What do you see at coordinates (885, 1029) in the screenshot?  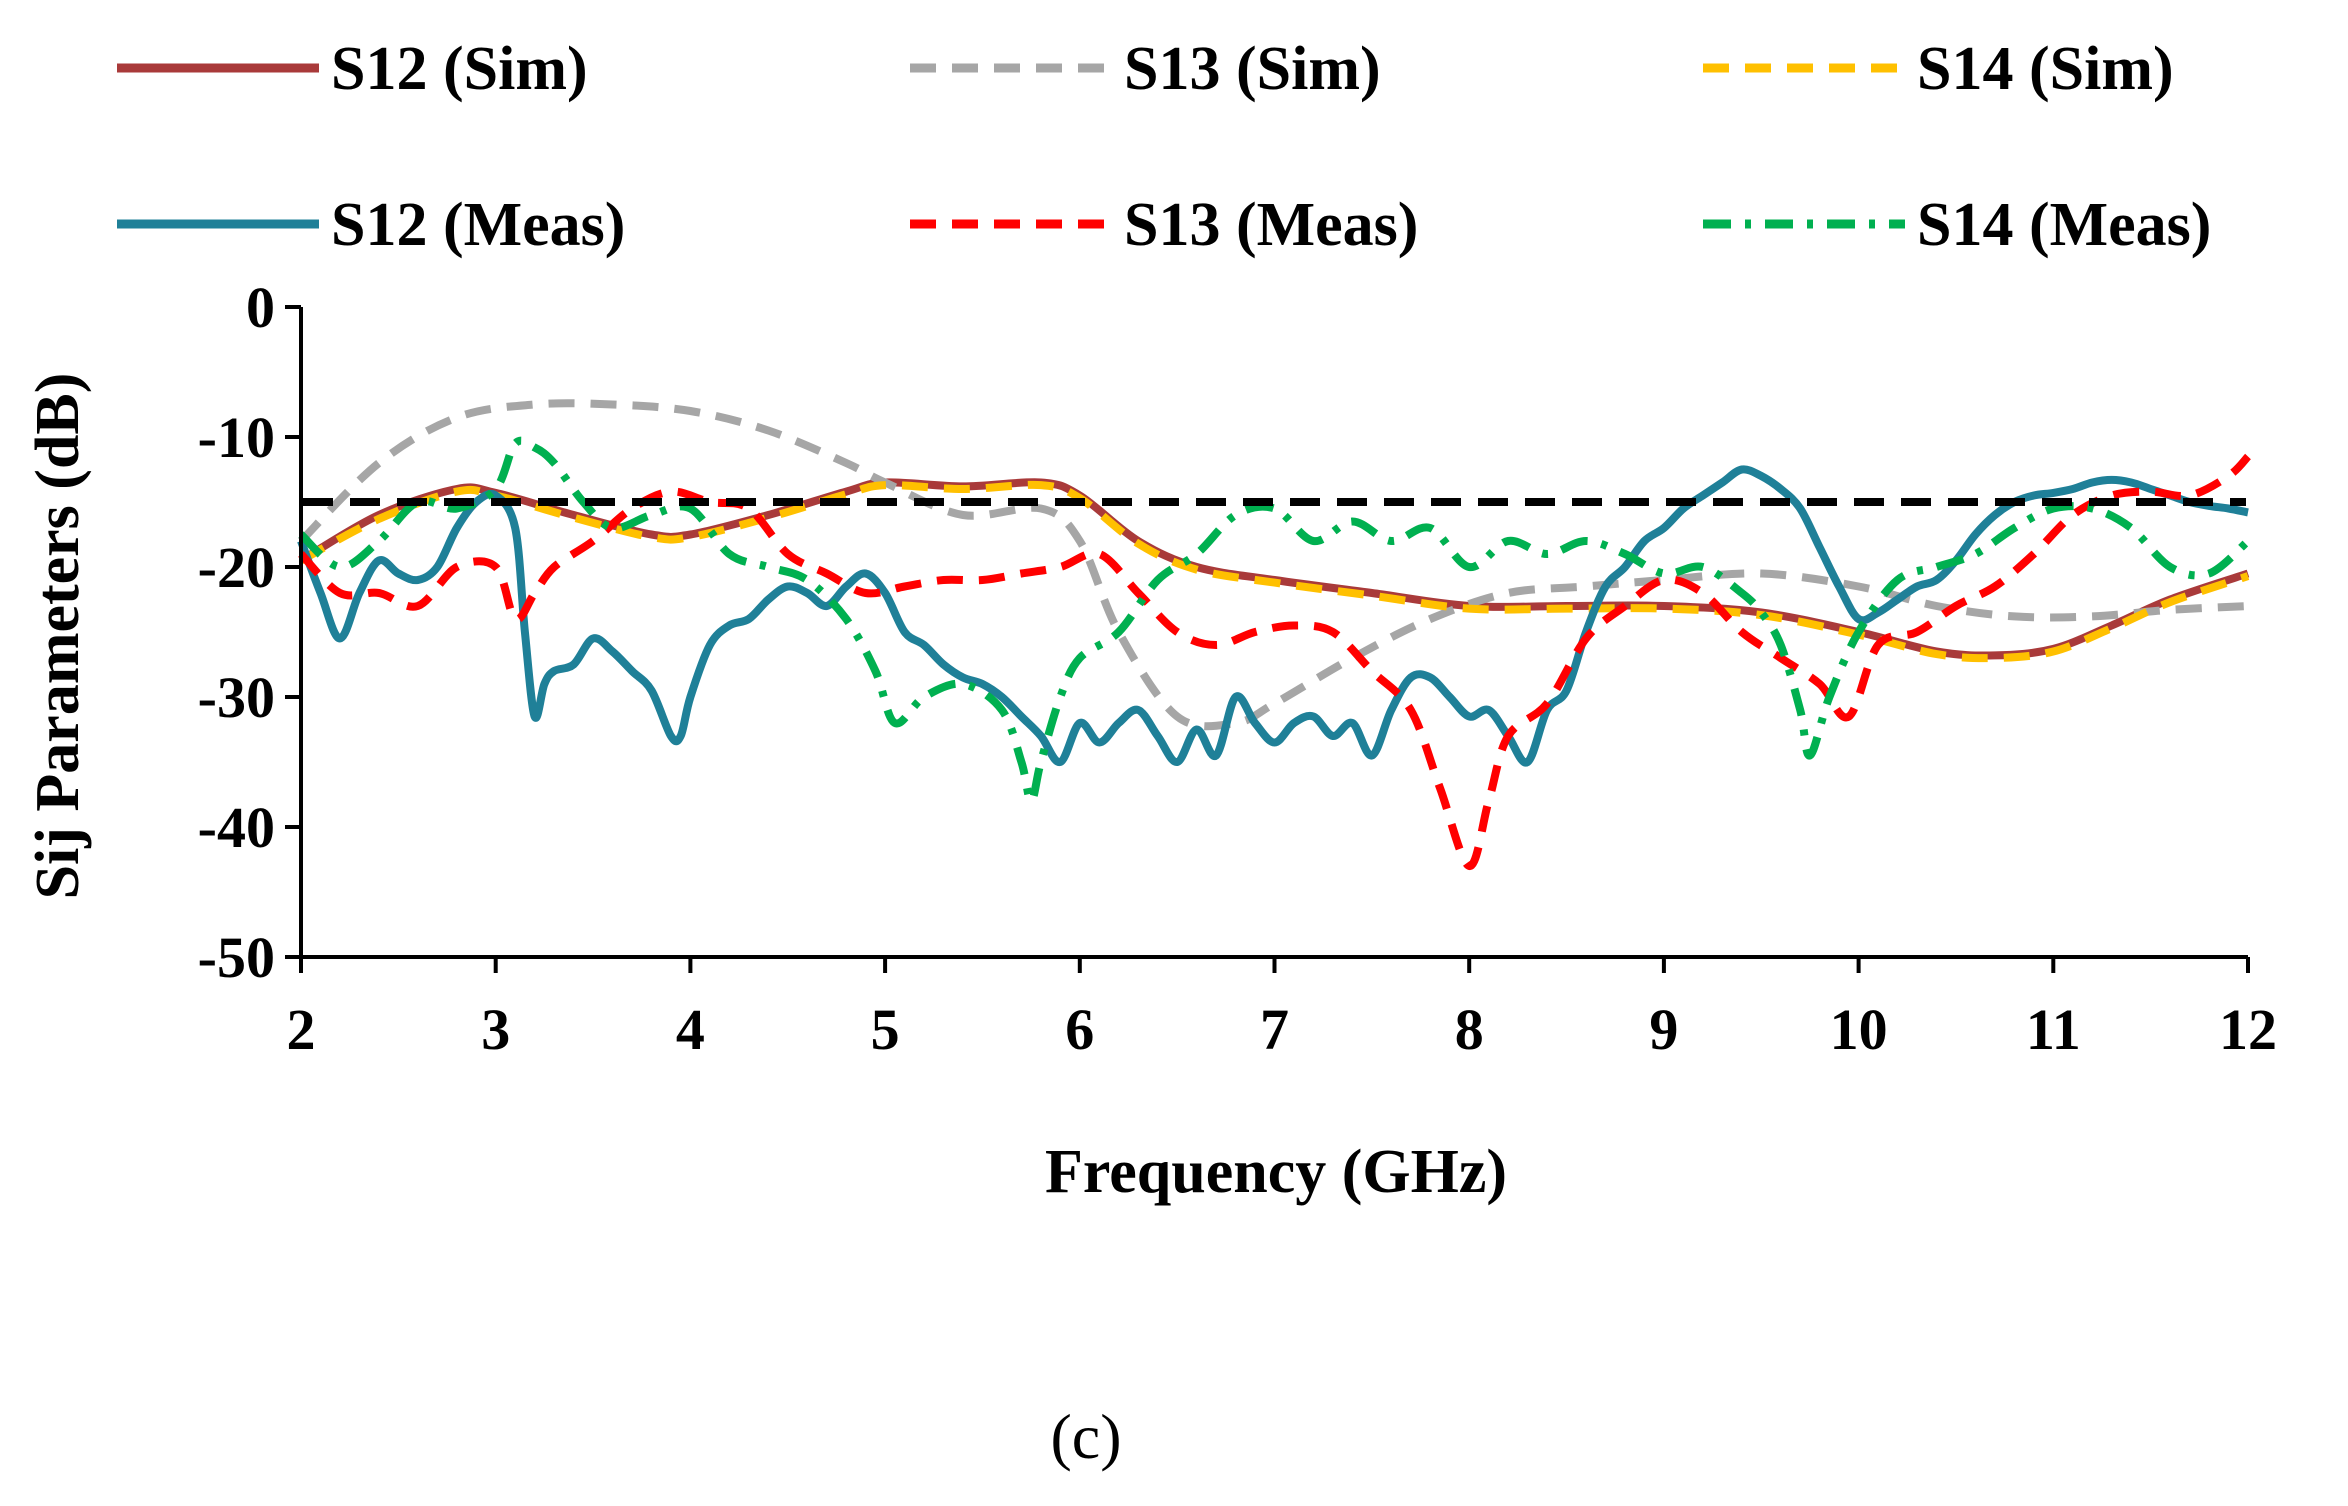 I see `x-tick-label: 5` at bounding box center [885, 1029].